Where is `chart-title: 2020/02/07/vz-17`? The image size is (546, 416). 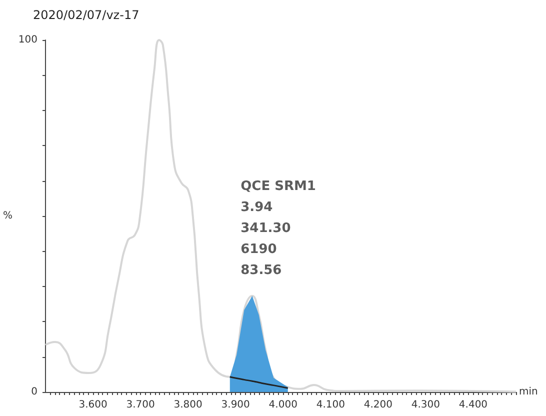 chart-title: 2020/02/07/vz-17 is located at coordinates (86, 15).